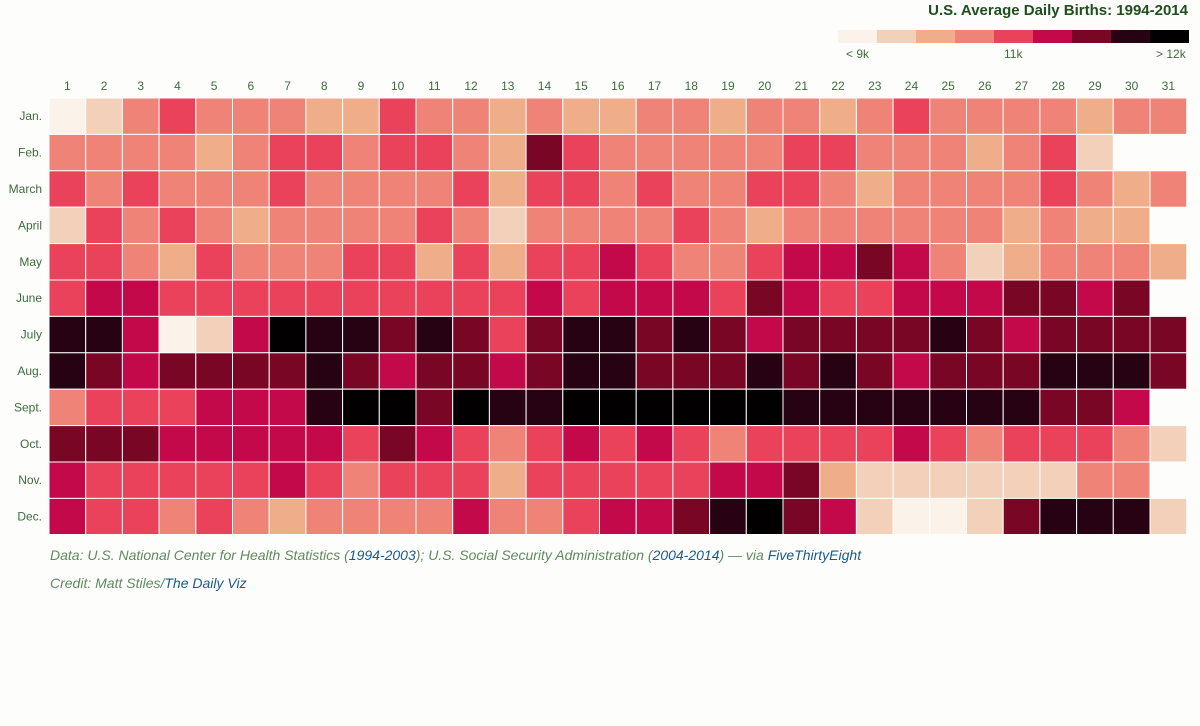 This screenshot has width=1200, height=726. Describe the element at coordinates (140, 86) in the screenshot. I see `day-label: 3` at that location.